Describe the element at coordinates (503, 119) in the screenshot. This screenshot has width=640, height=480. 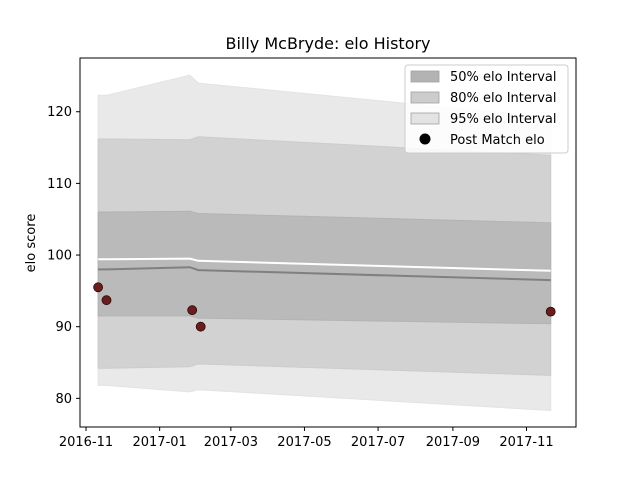
I see `legend-label: 95% elo Interval` at that location.